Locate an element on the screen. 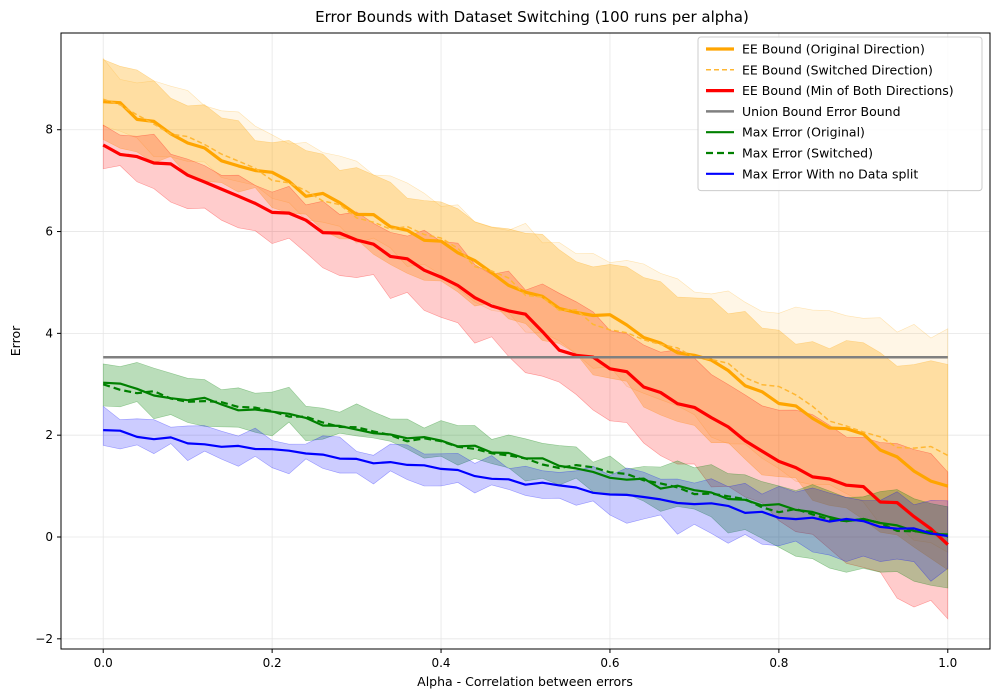  legend-label: EE Bound (Original Direction) is located at coordinates (833, 49).